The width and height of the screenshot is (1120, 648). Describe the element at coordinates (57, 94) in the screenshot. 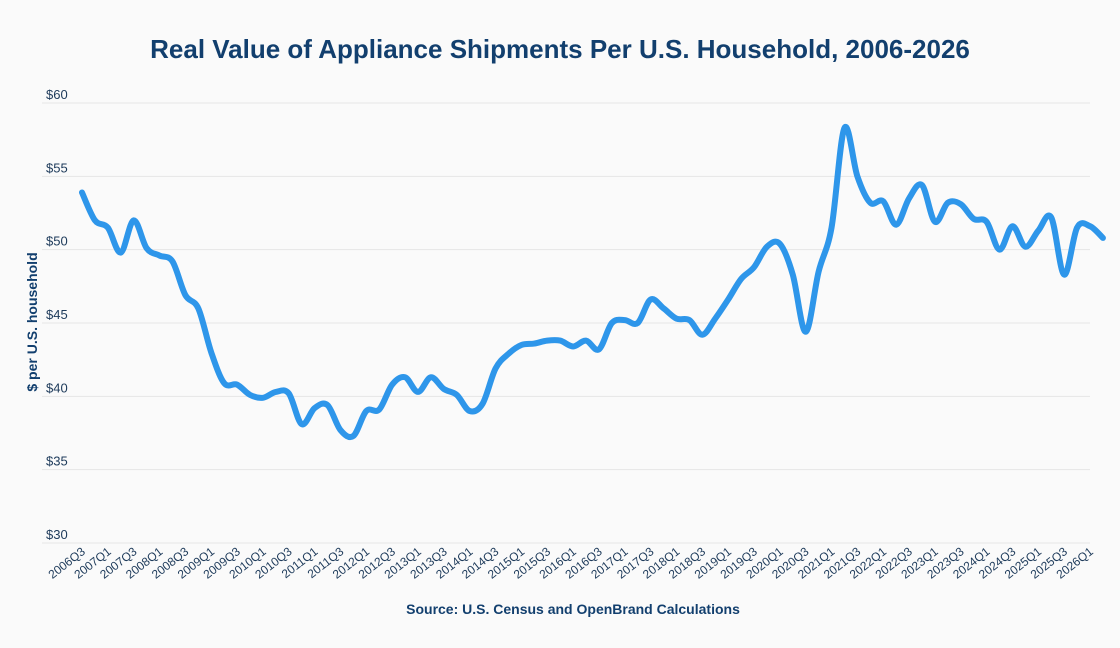

I see `y-tick-label: $60` at that location.